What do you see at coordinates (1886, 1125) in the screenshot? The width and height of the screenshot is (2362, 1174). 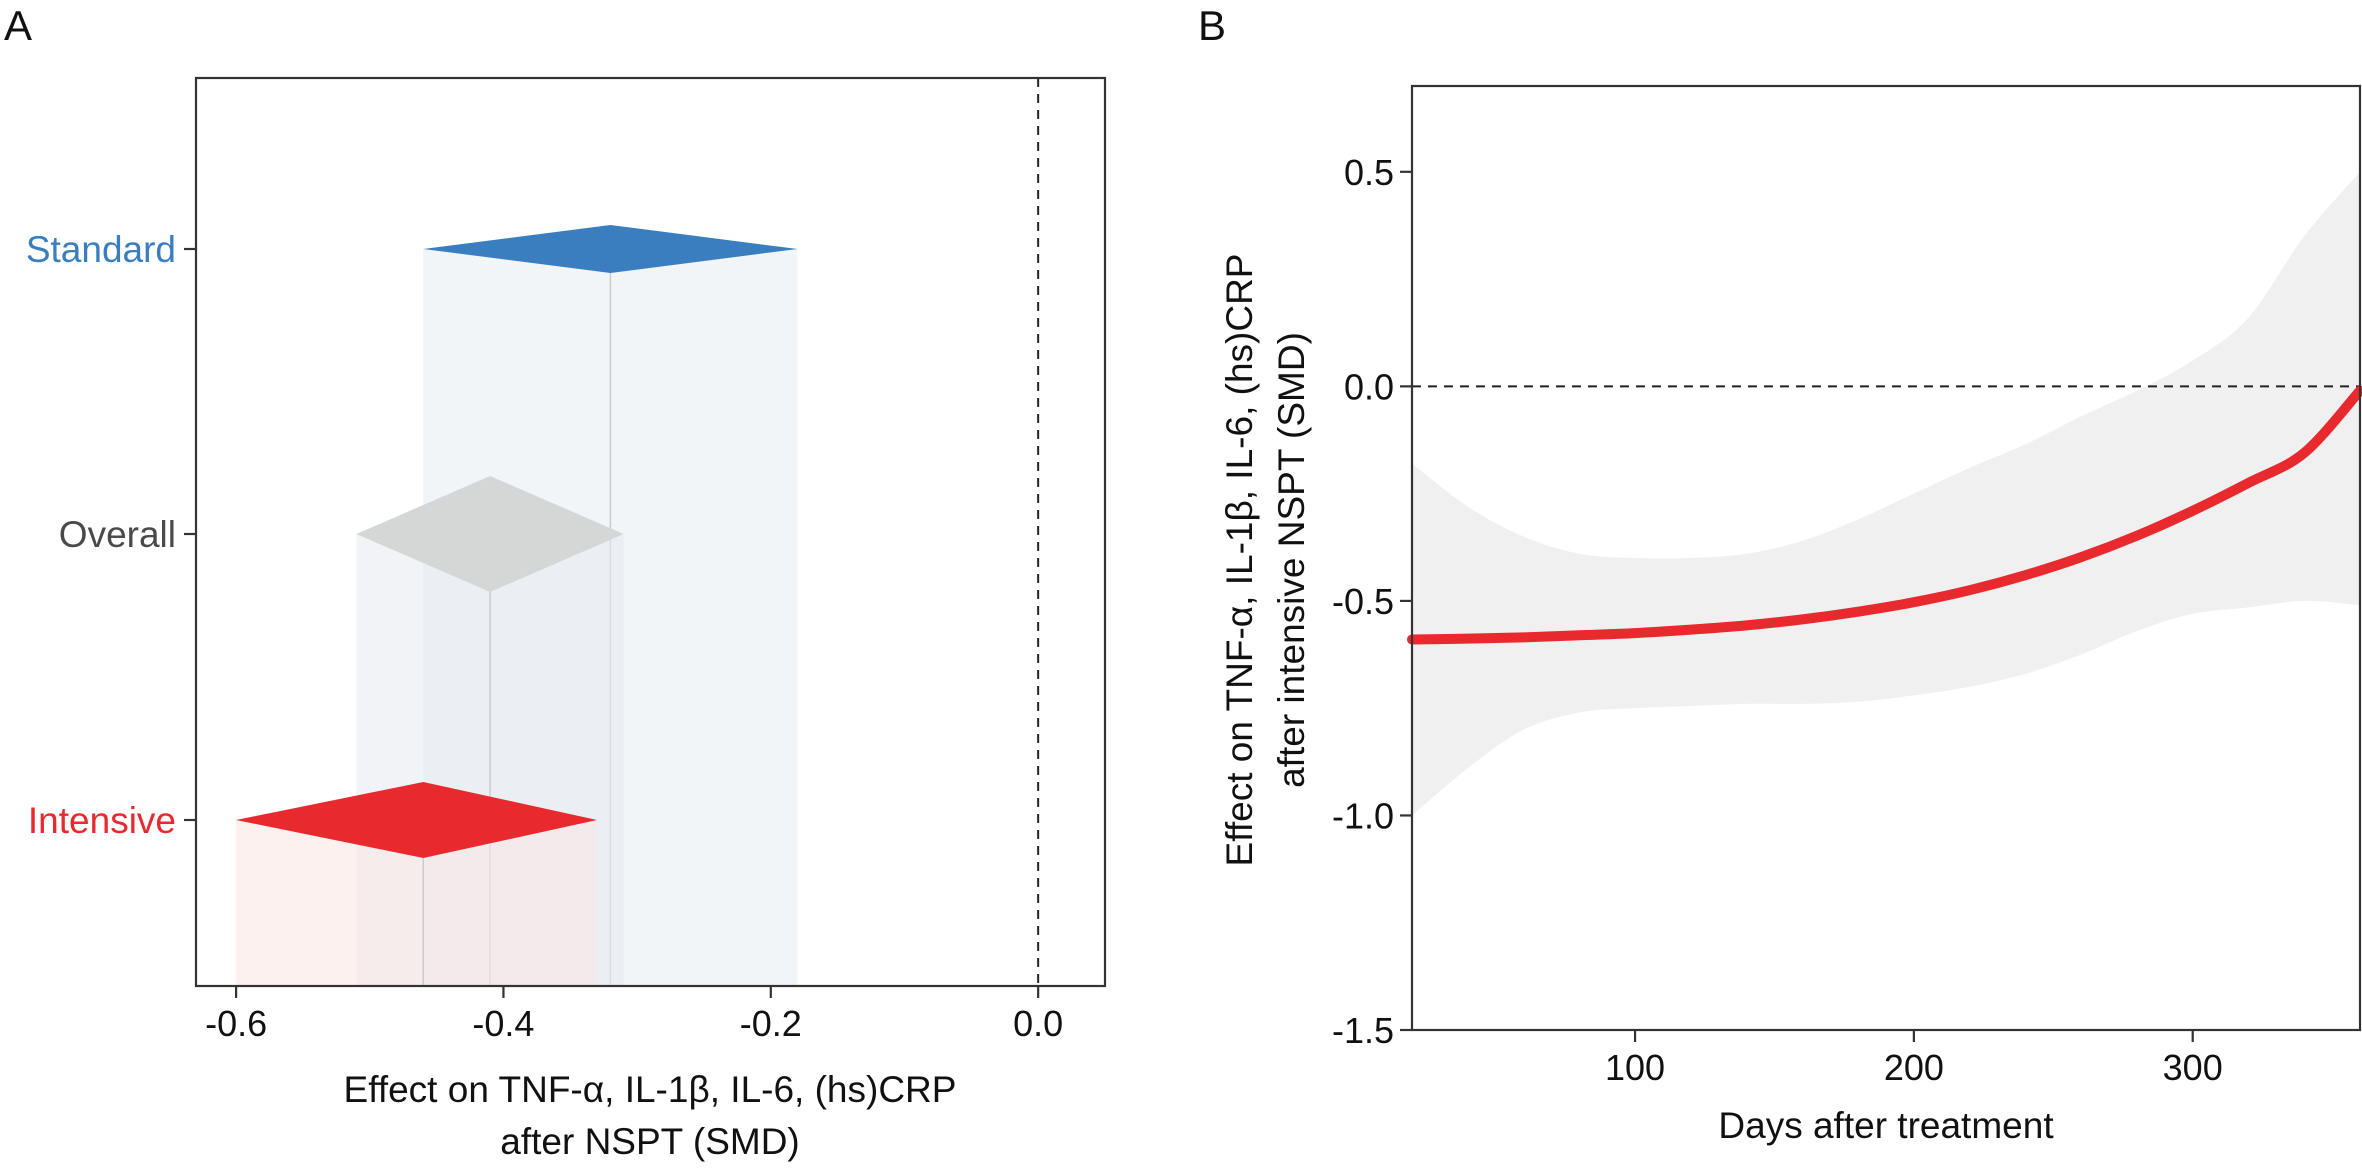 I see `panel-b-x-axis-title: Days after treatment` at bounding box center [1886, 1125].